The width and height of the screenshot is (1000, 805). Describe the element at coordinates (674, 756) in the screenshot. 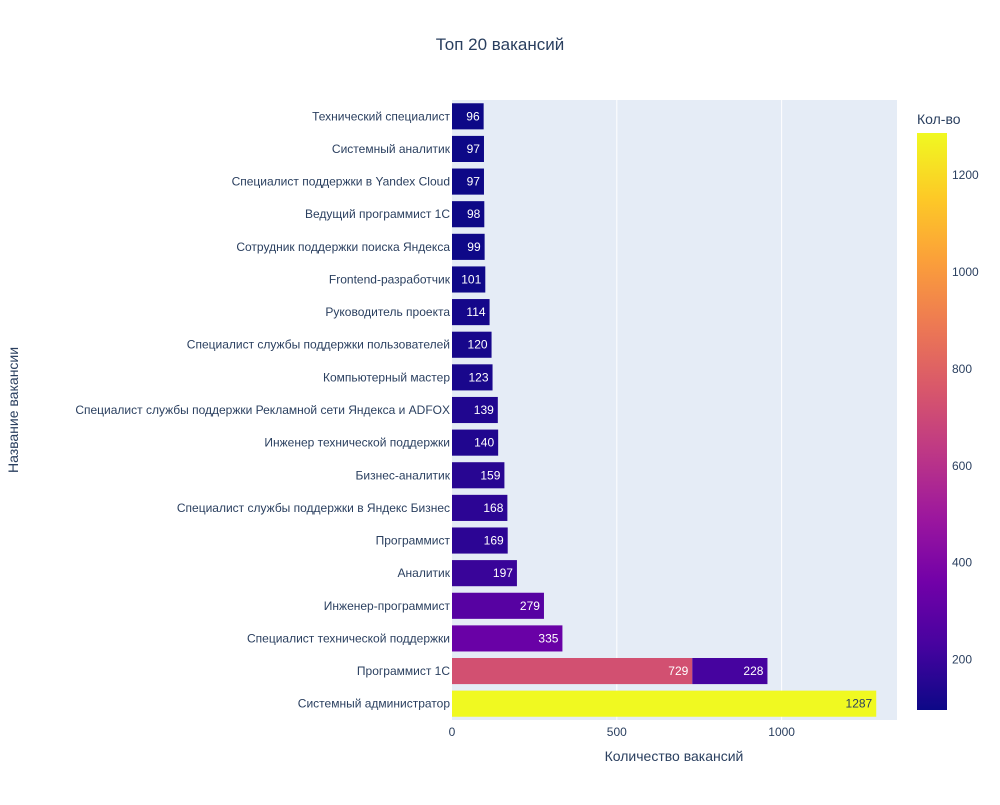

I see `x-axis-title: Количество вакансий` at that location.